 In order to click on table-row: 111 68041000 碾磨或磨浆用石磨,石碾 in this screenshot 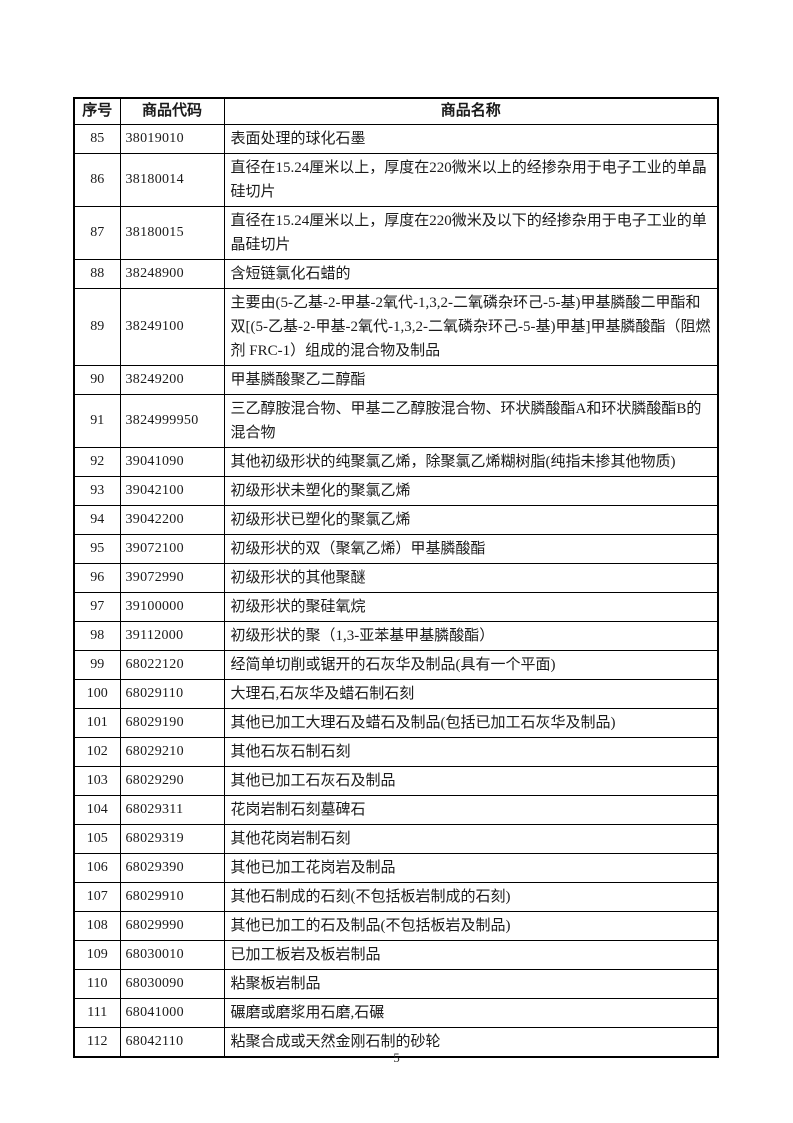, I will do `click(396, 1012)`.